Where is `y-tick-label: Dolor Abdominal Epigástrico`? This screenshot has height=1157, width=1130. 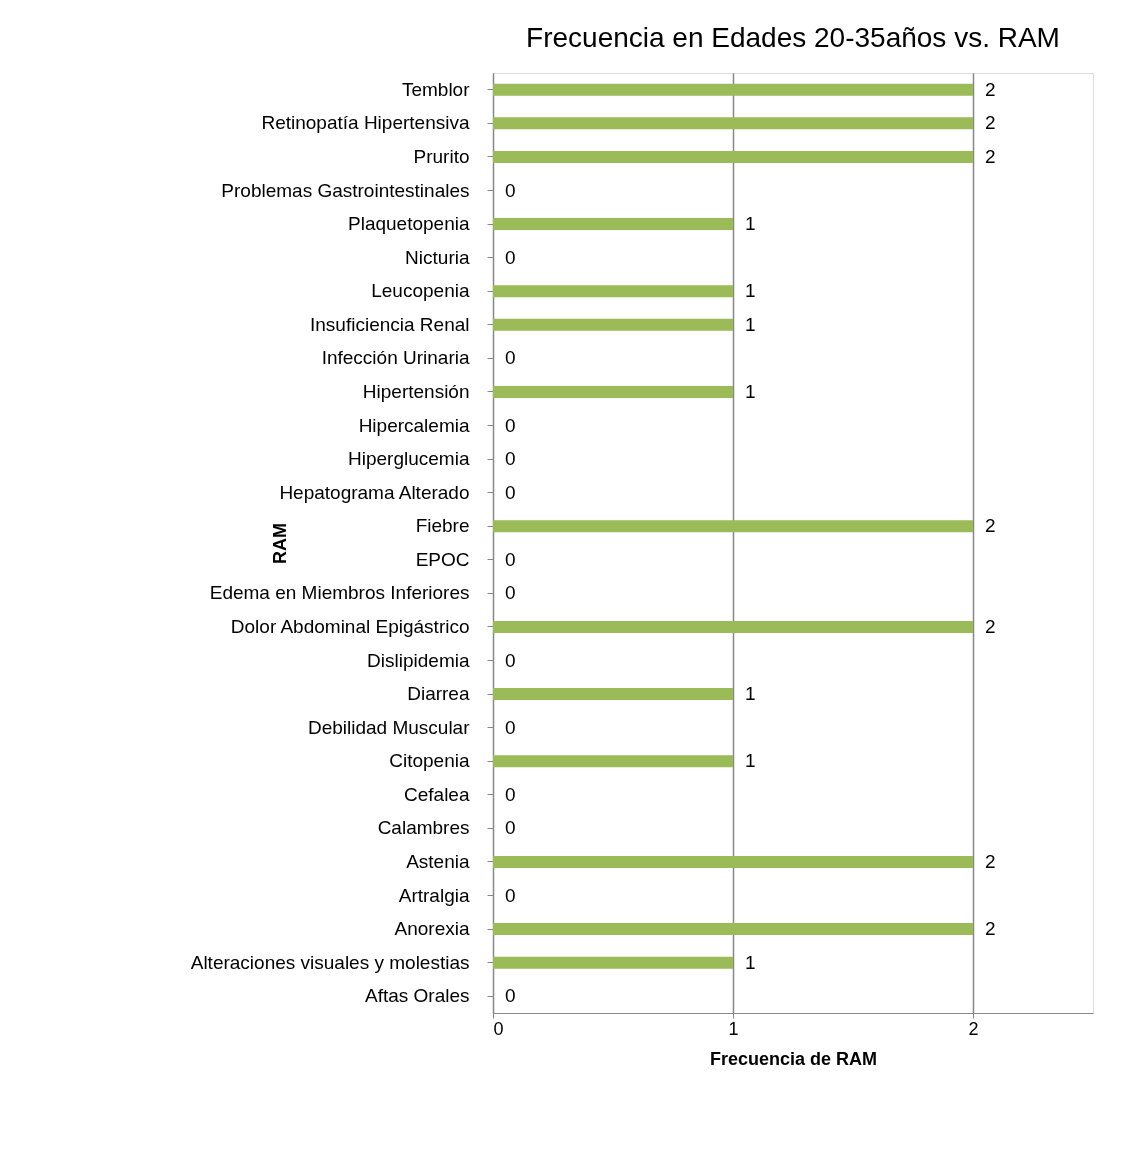
y-tick-label: Dolor Abdominal Epigástrico is located at coordinates (350, 626).